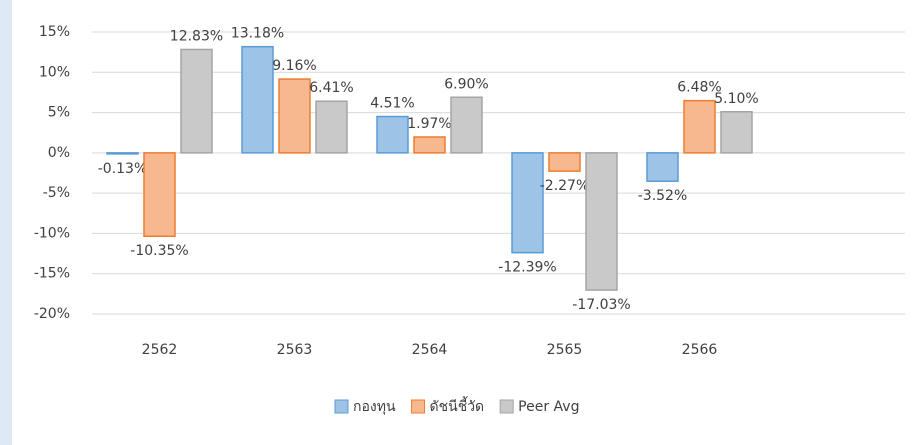 This screenshot has height=445, width=915. Describe the element at coordinates (736, 99) in the screenshot. I see `data-label: 5.10%` at that location.